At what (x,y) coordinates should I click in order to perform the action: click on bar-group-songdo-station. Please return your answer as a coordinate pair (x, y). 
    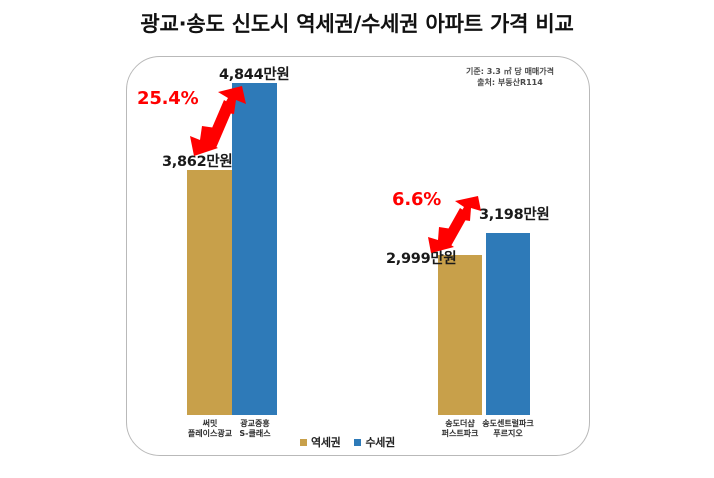
    Looking at the image, I should click on (460, 235).